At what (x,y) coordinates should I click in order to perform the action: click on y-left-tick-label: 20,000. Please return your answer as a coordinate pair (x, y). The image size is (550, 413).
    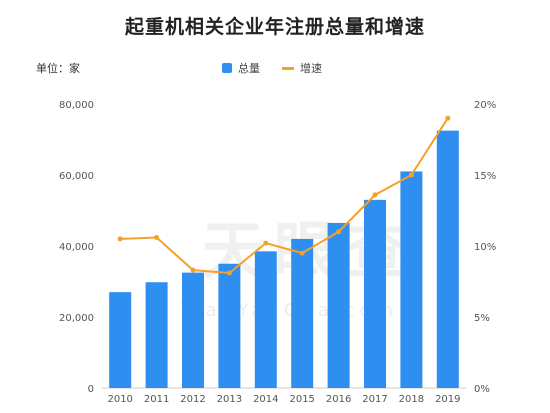
    Looking at the image, I should click on (76, 318).